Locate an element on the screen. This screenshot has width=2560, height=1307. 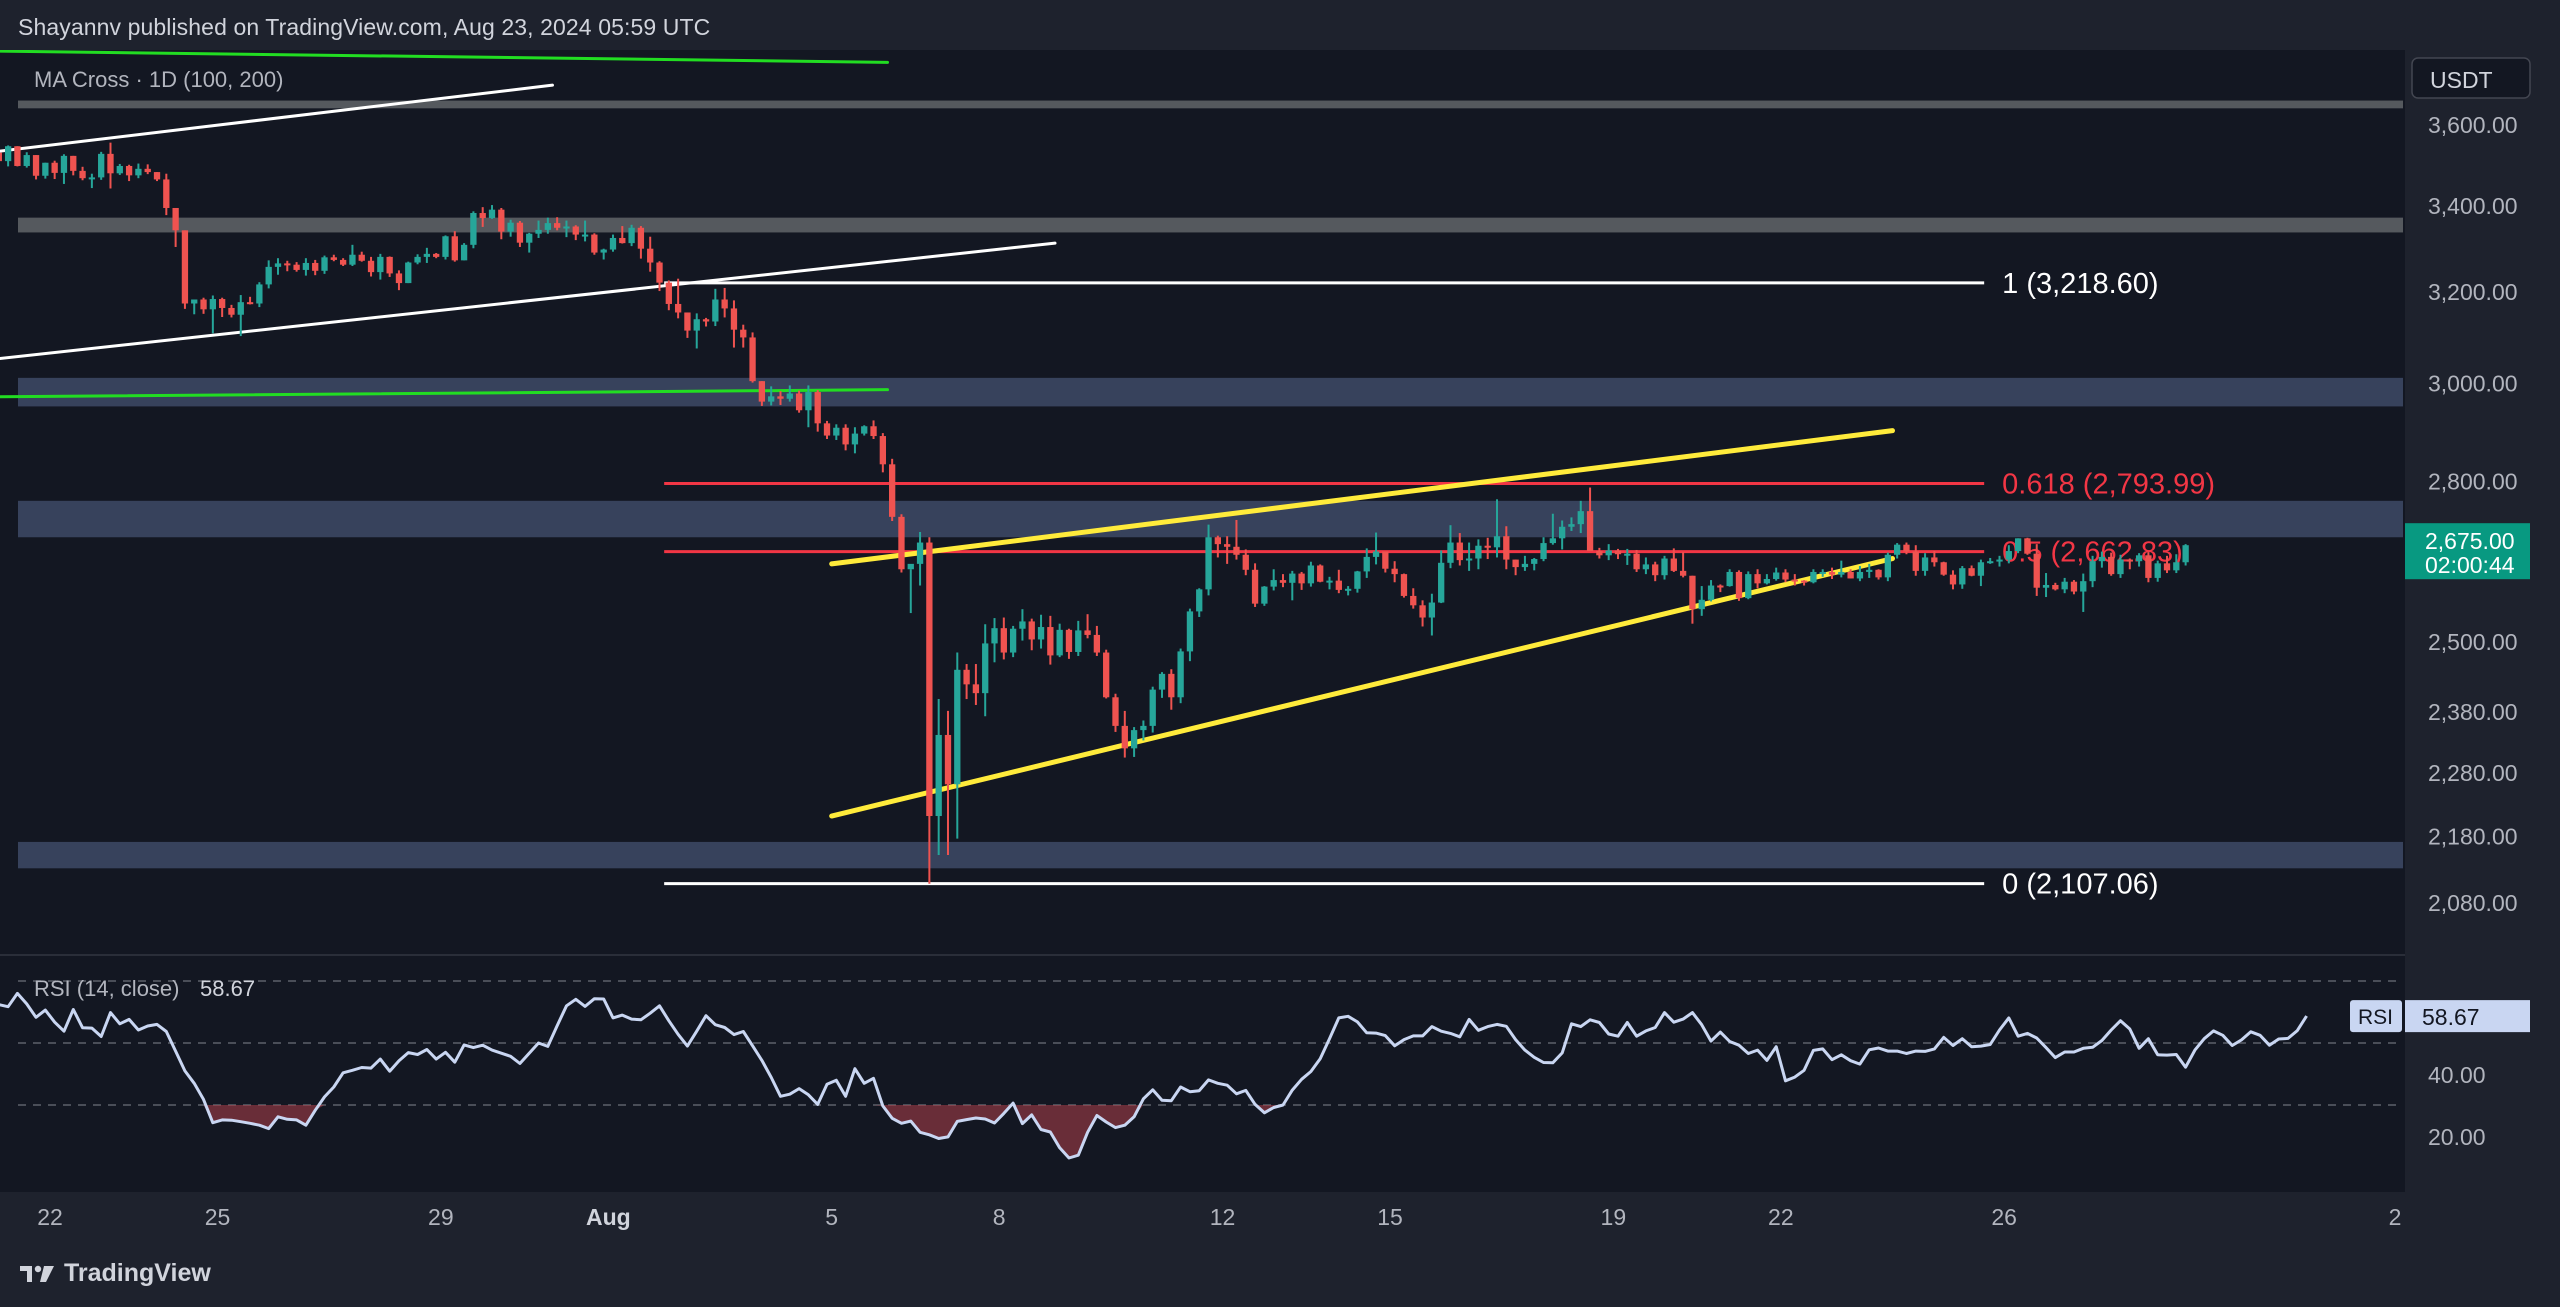
currency-box is located at coordinates (2471, 78).